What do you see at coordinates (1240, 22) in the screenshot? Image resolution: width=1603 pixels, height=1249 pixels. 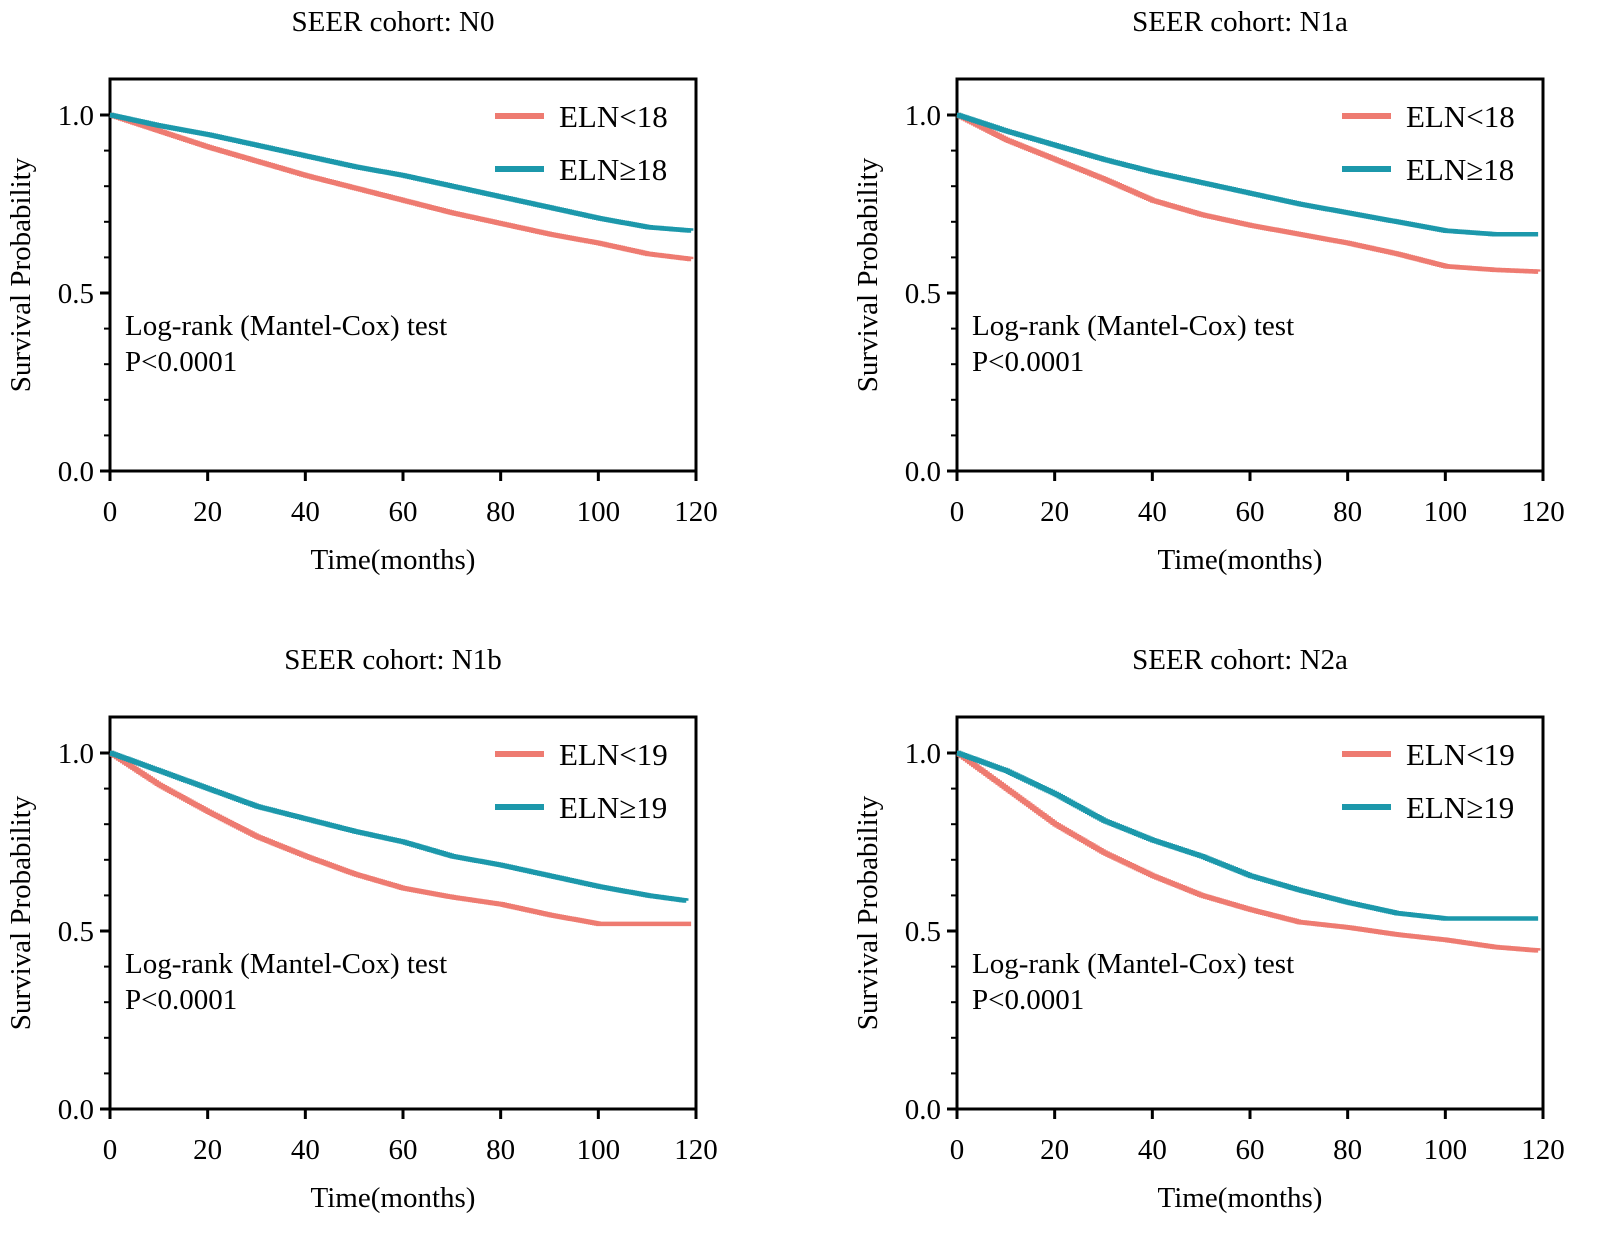 I see `chart-title: SEER cohort: N1a` at bounding box center [1240, 22].